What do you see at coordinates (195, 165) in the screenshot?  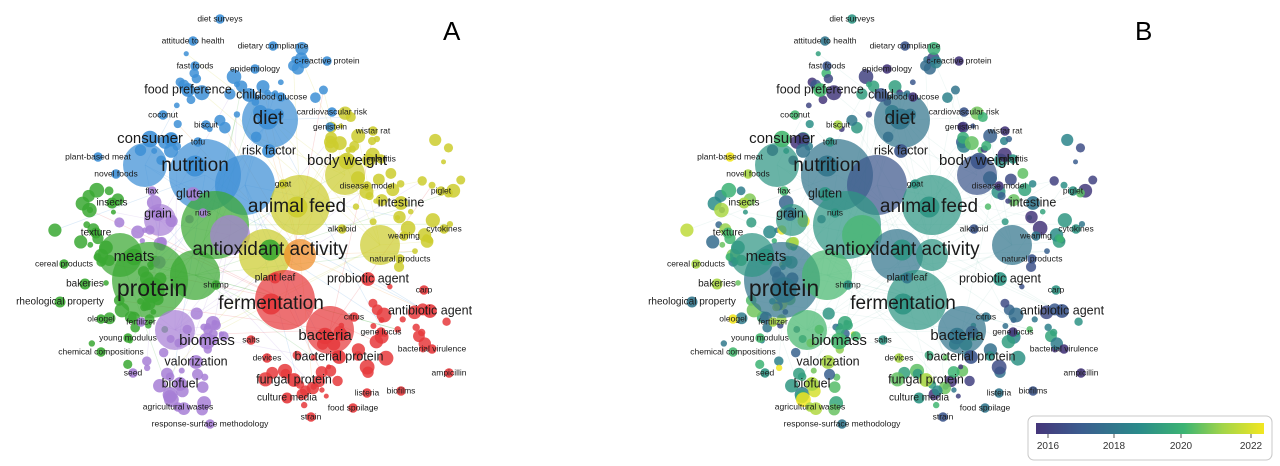 I see `keyword-label: nutrition` at bounding box center [195, 165].